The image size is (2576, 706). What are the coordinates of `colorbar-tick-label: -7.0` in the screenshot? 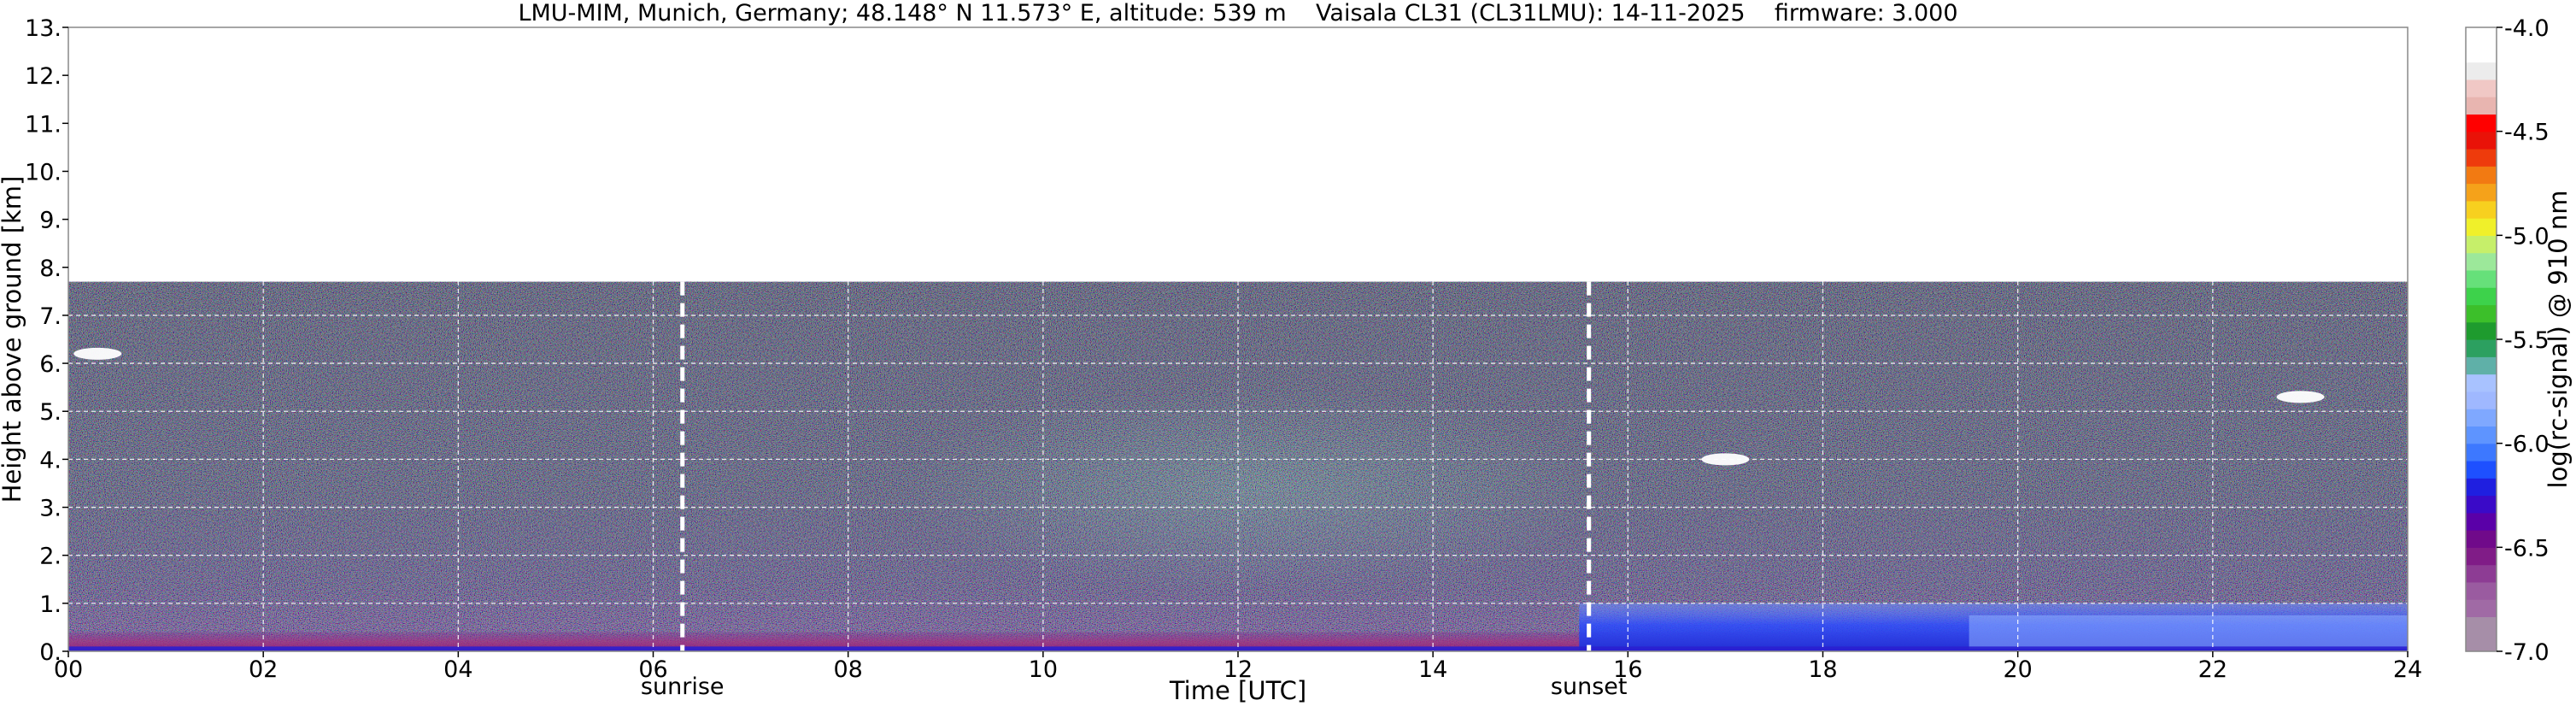 It's located at (2527, 652).